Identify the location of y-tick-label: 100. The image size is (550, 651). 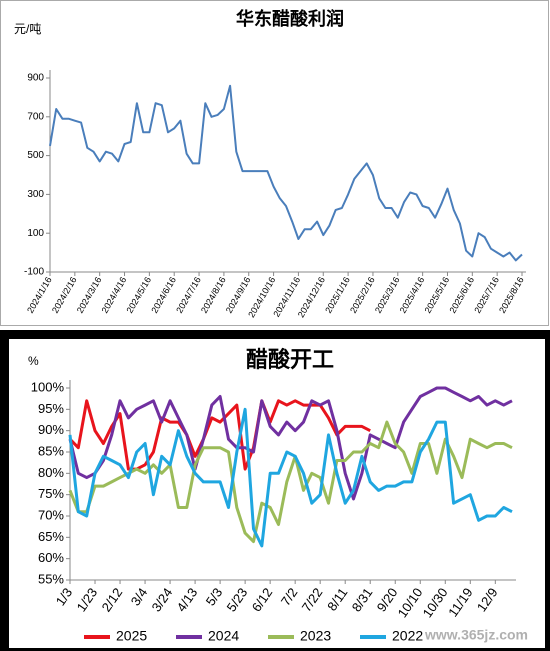
(35, 233).